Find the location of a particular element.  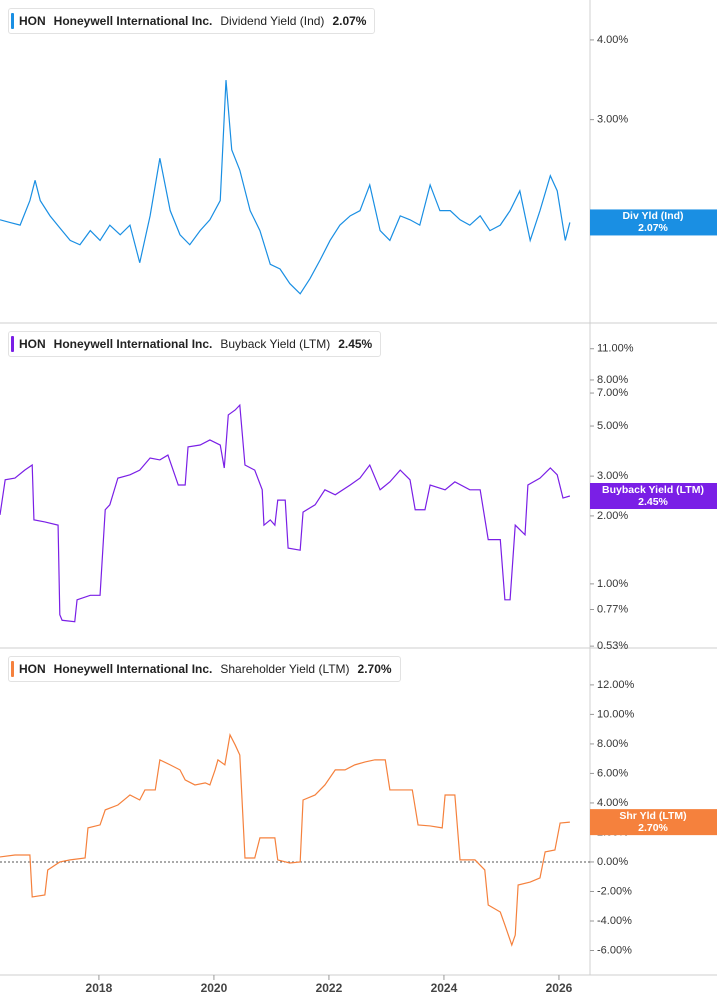

legend-entry: Dividend Yield (Ind) is located at coordinates (272, 21).